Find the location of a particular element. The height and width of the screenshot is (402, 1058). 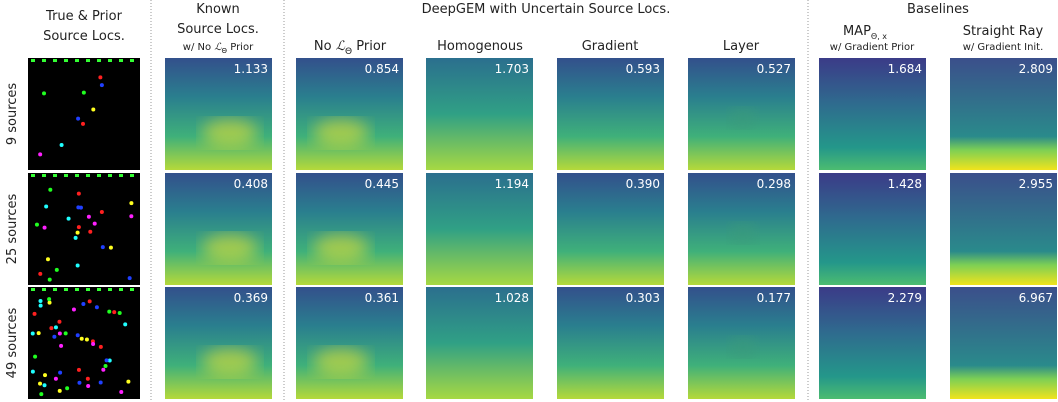

heatmap-panel: 1.684 is located at coordinates (872, 114).